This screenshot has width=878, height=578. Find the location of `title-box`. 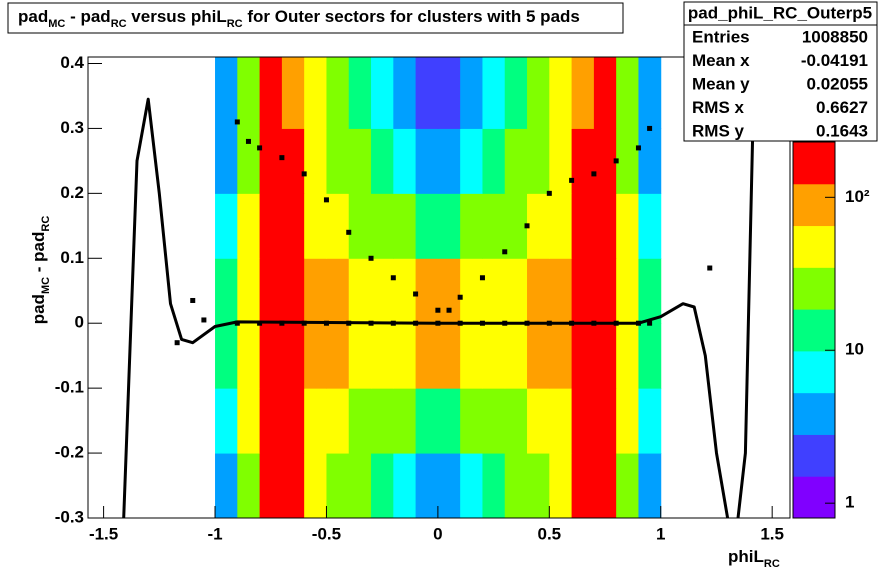

title-box is located at coordinates (315, 18).